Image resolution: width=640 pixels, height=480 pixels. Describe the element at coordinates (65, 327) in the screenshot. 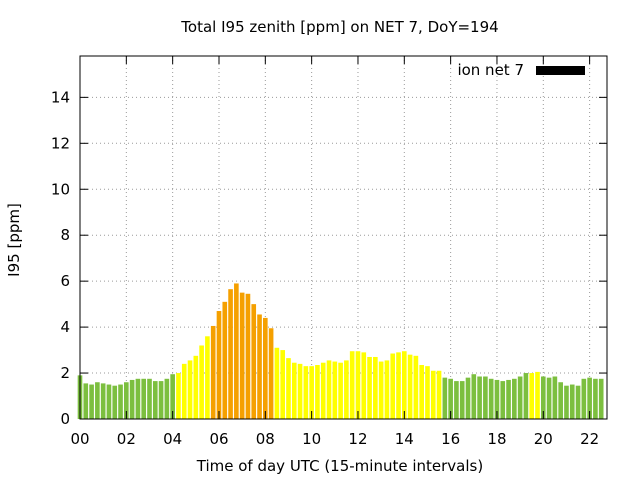

I see `y-tick-label: 4` at that location.